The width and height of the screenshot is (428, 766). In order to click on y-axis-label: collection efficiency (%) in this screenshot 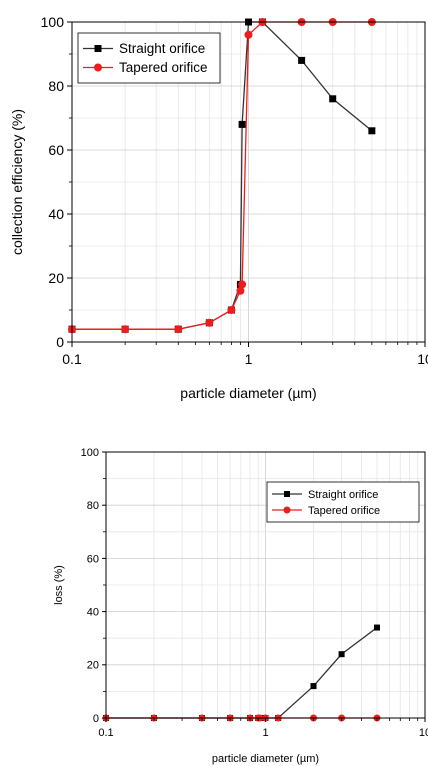, I will do `click(17, 182)`.